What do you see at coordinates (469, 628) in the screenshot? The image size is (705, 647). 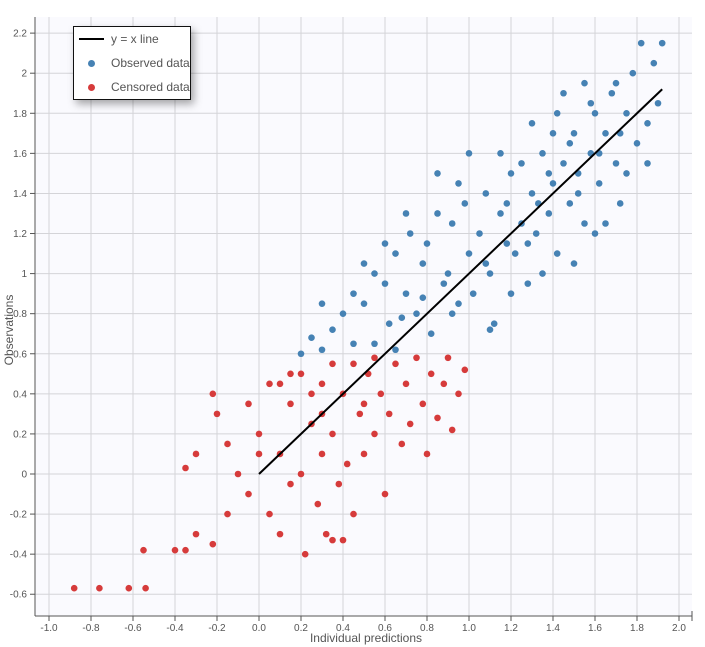 I see `x-tick-label: 1.0` at bounding box center [469, 628].